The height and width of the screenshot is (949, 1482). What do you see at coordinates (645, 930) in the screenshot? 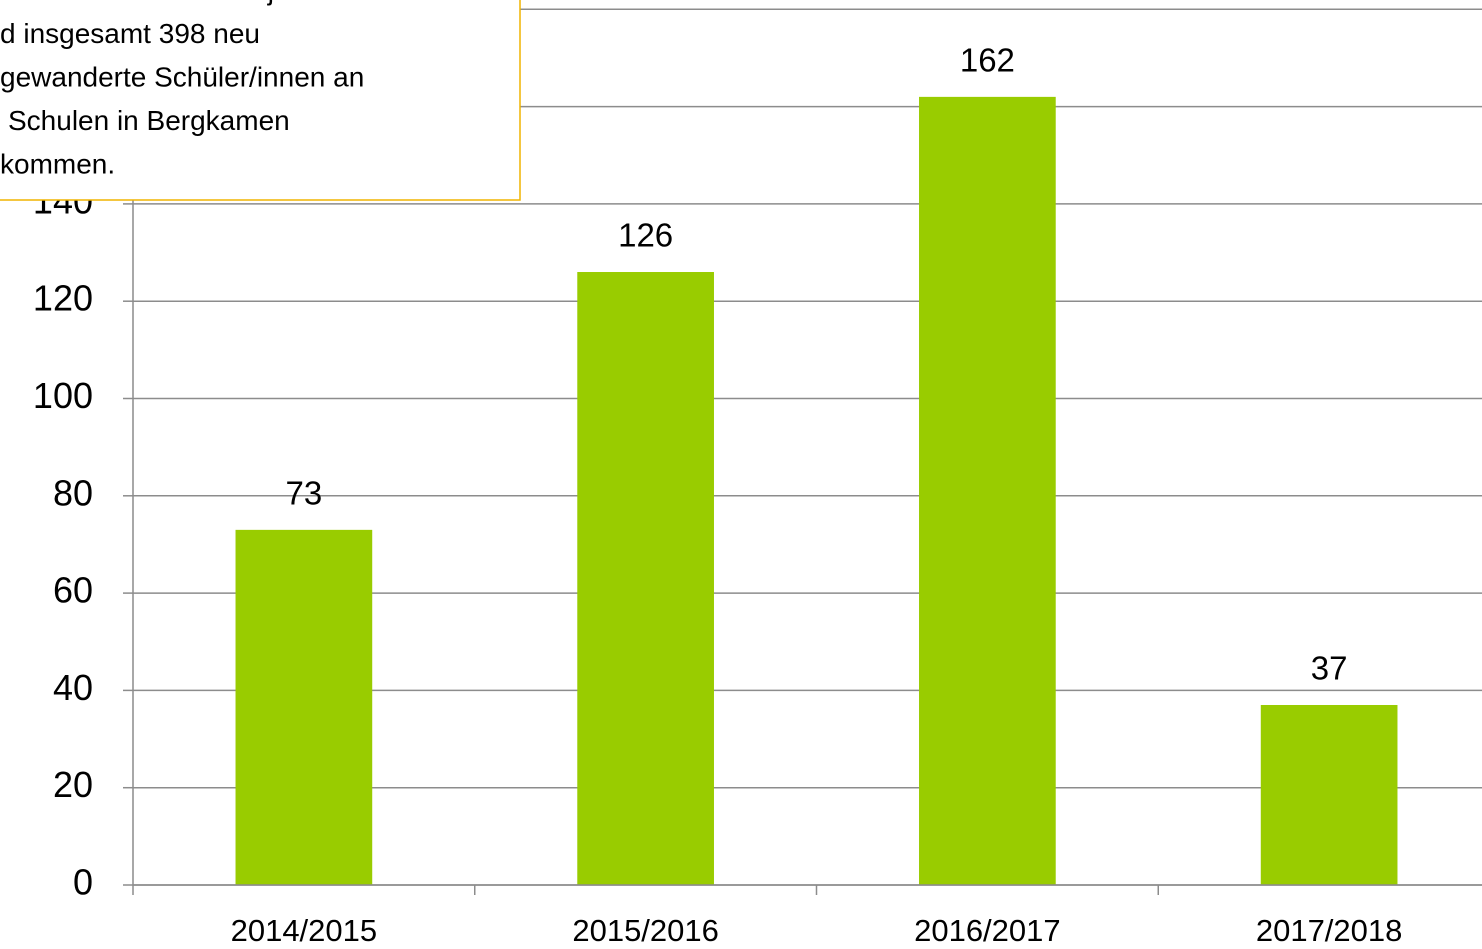
I see `x-tick-label: 2015/2016` at bounding box center [645, 930].